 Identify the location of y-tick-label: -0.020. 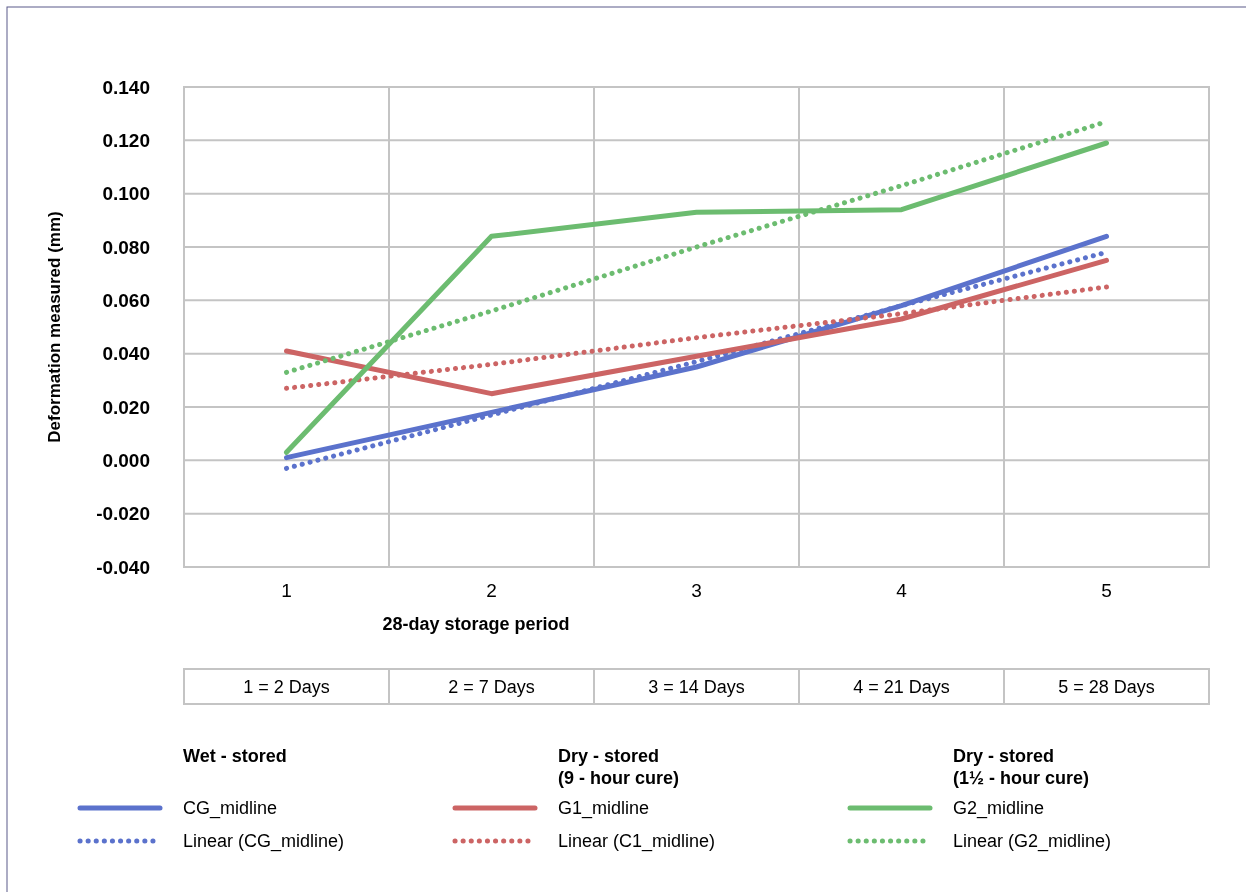
(123, 514).